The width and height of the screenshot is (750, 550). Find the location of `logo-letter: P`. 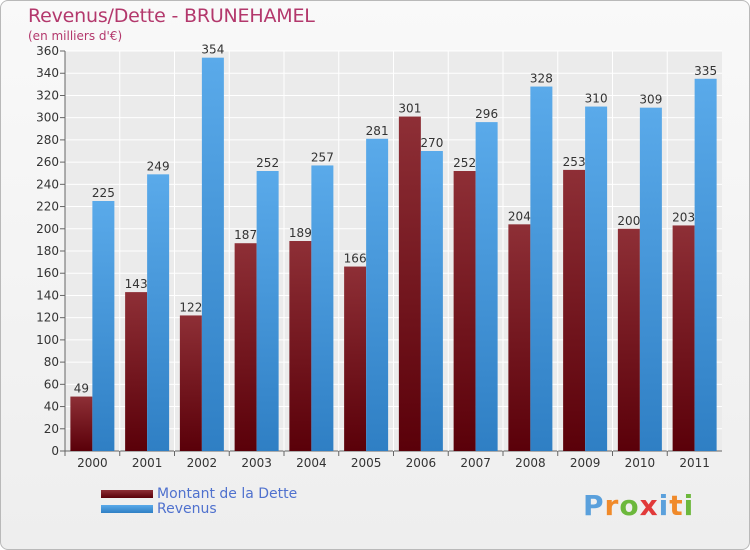

logo-letter: P is located at coordinates (594, 505).